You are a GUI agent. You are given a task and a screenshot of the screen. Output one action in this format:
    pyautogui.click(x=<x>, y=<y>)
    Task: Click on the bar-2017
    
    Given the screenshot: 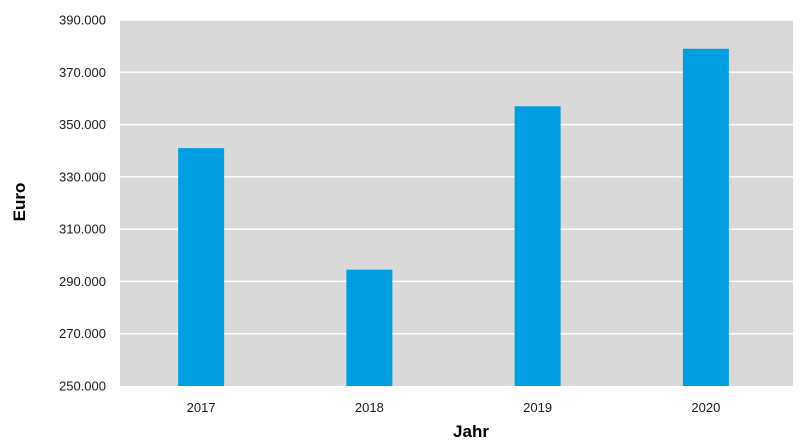 What is the action you would take?
    pyautogui.click(x=201, y=267)
    